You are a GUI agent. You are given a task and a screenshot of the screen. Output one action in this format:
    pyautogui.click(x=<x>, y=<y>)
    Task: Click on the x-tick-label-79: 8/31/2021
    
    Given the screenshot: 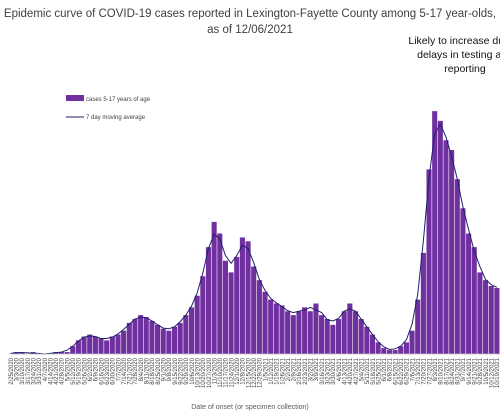 What is the action you would take?
    pyautogui.click(x=459, y=370)
    